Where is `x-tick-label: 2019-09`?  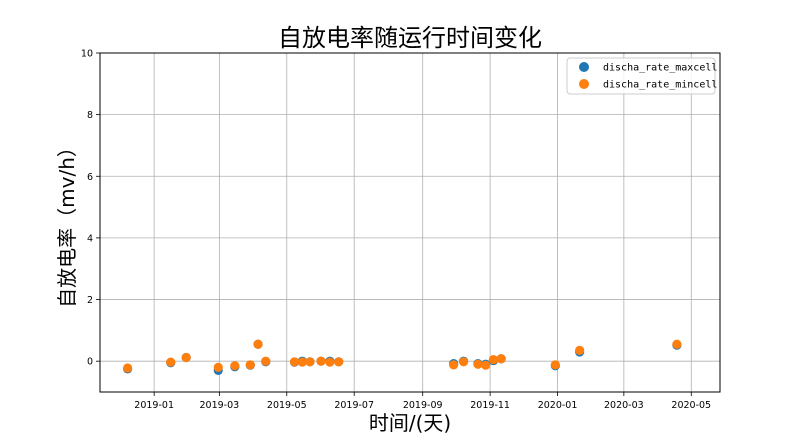
x-tick-label: 2019-09 is located at coordinates (423, 405).